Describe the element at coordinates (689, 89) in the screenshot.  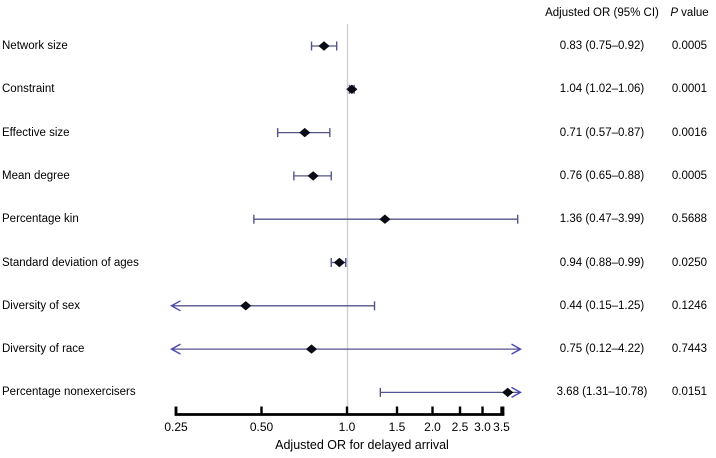
I see `p-value: 0.0001` at that location.